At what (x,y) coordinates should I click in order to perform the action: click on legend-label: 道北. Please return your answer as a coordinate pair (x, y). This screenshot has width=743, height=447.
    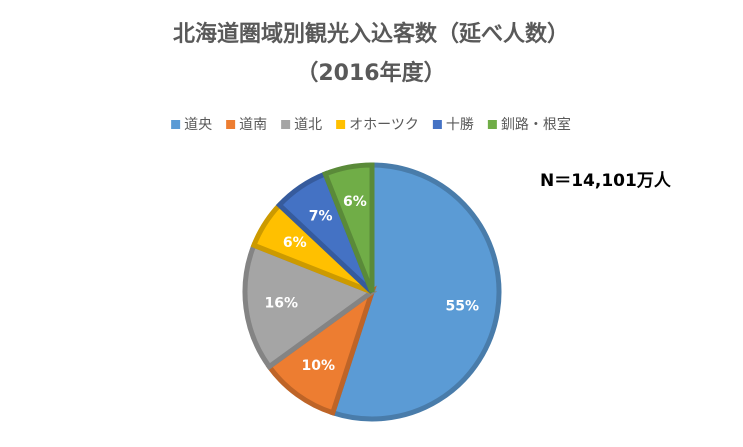
    Looking at the image, I should click on (308, 125).